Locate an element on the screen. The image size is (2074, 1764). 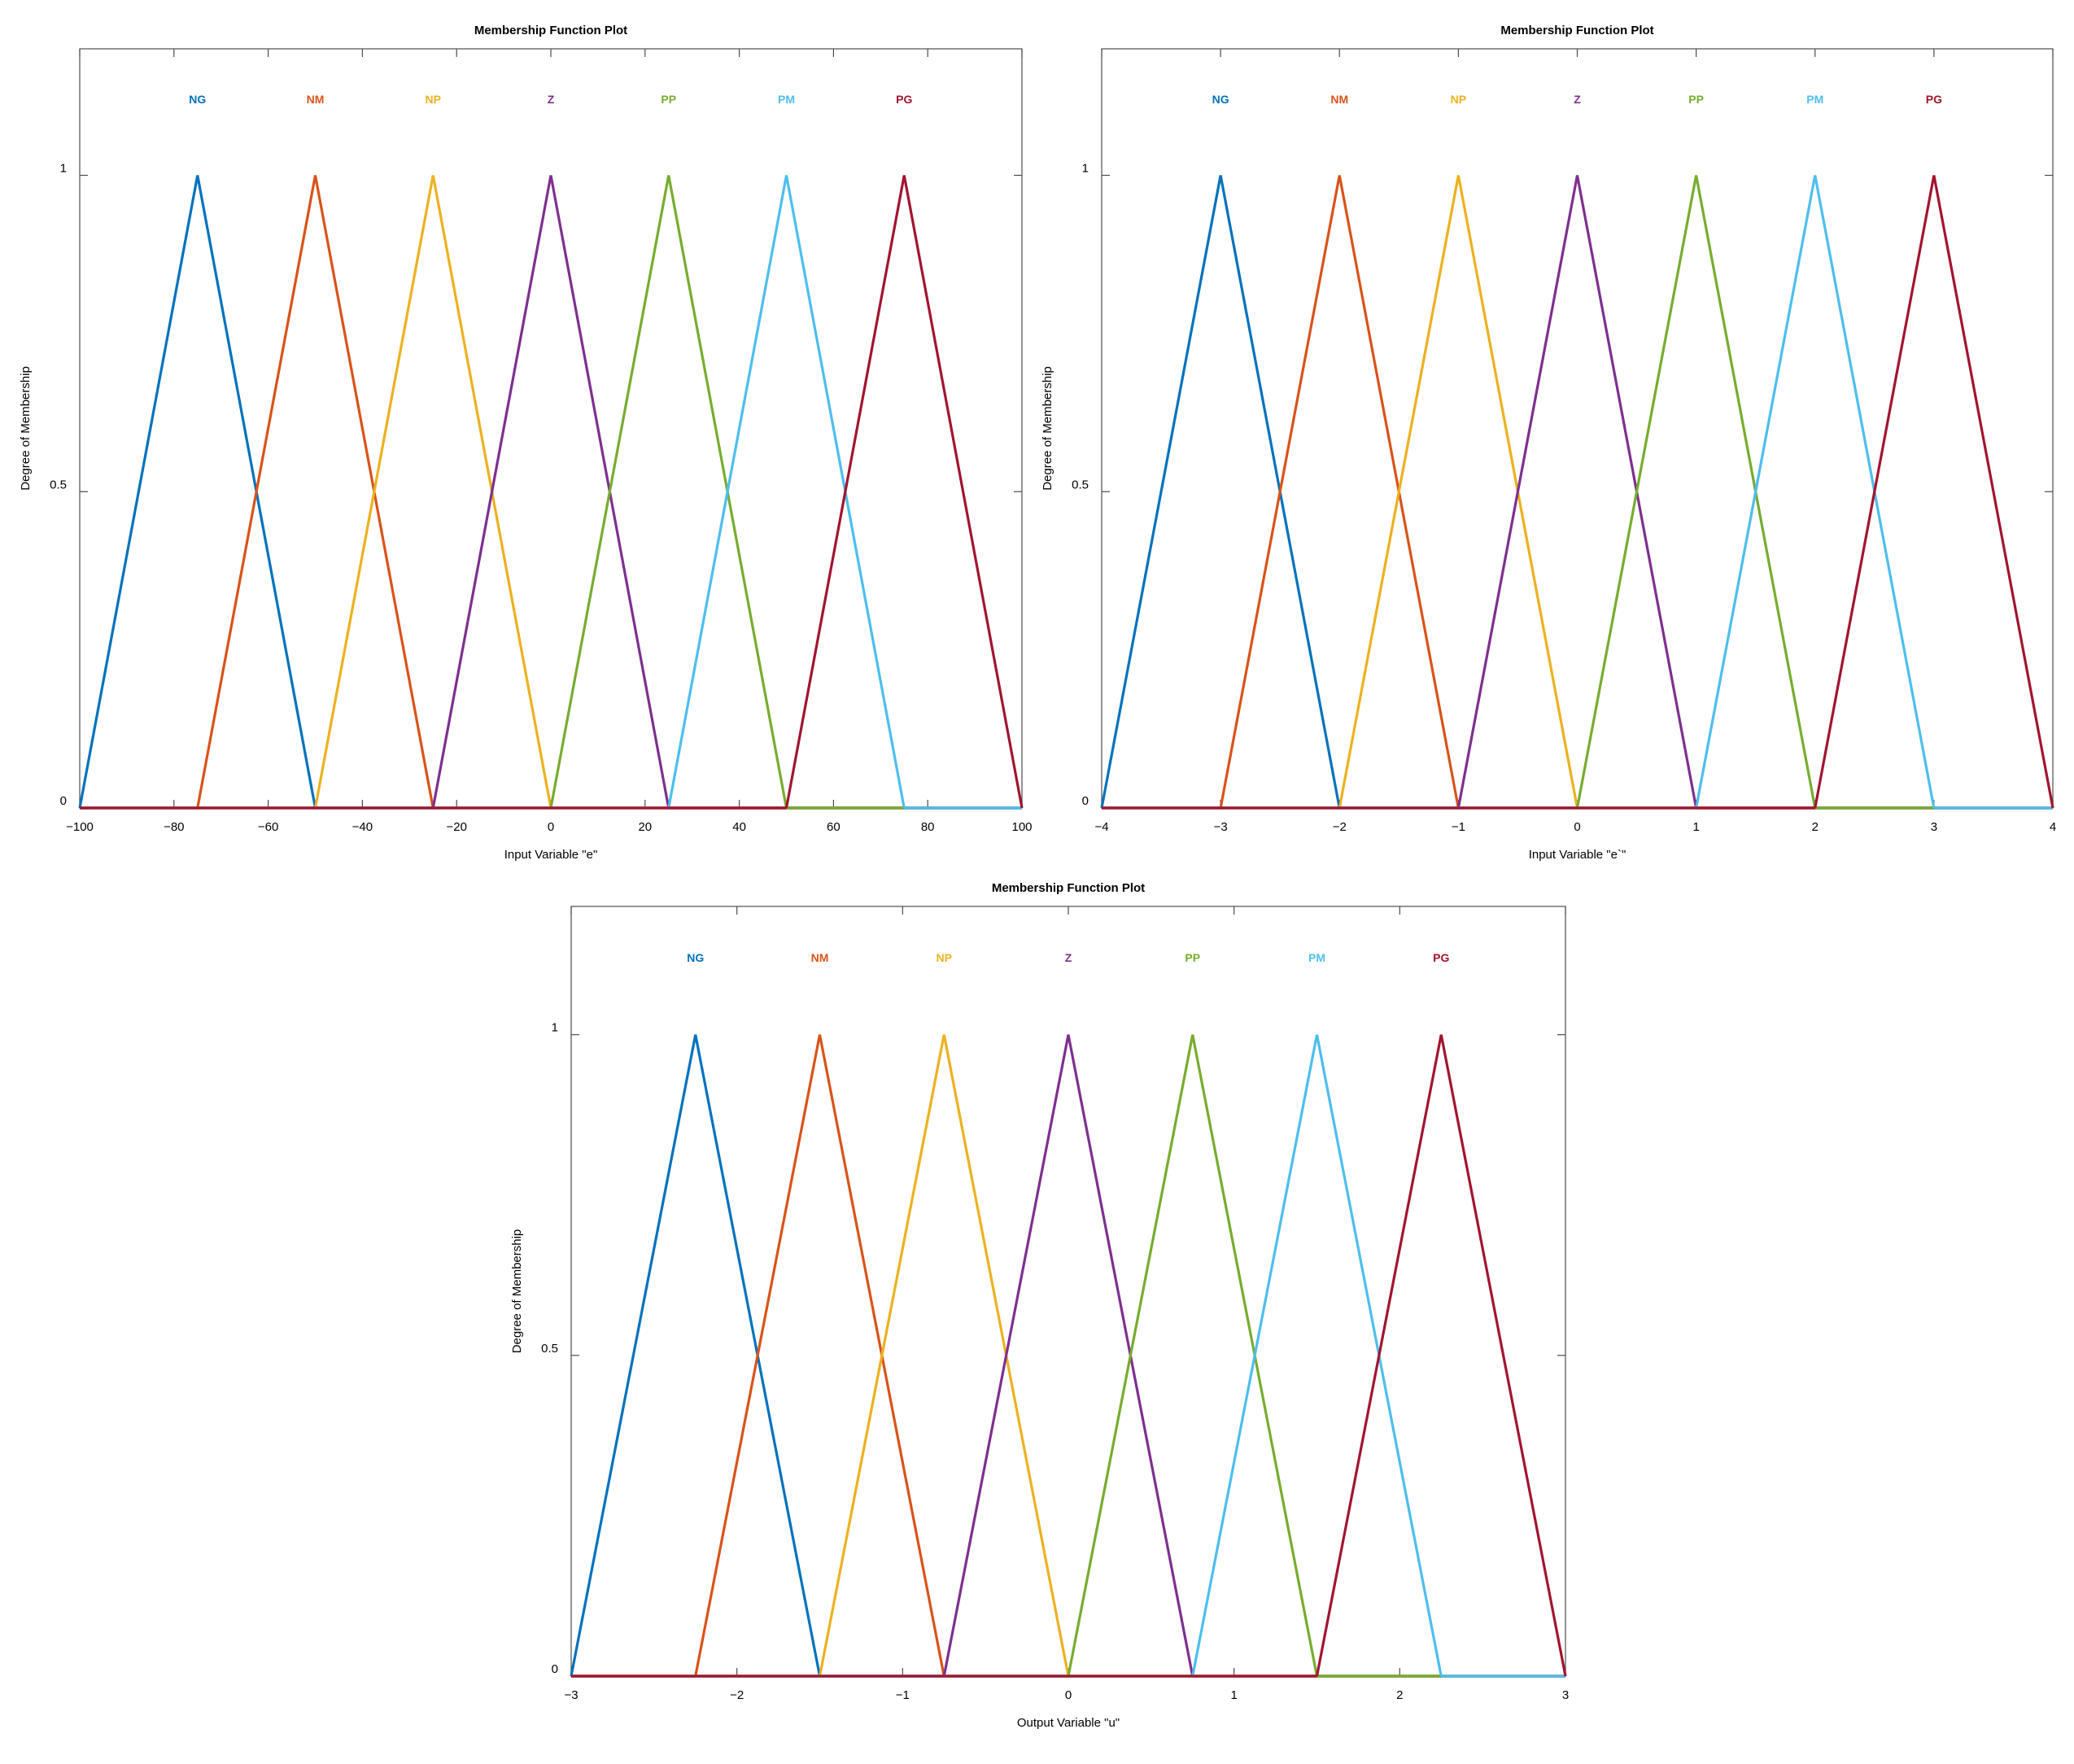
x-tick-label: −60 is located at coordinates (268, 827).